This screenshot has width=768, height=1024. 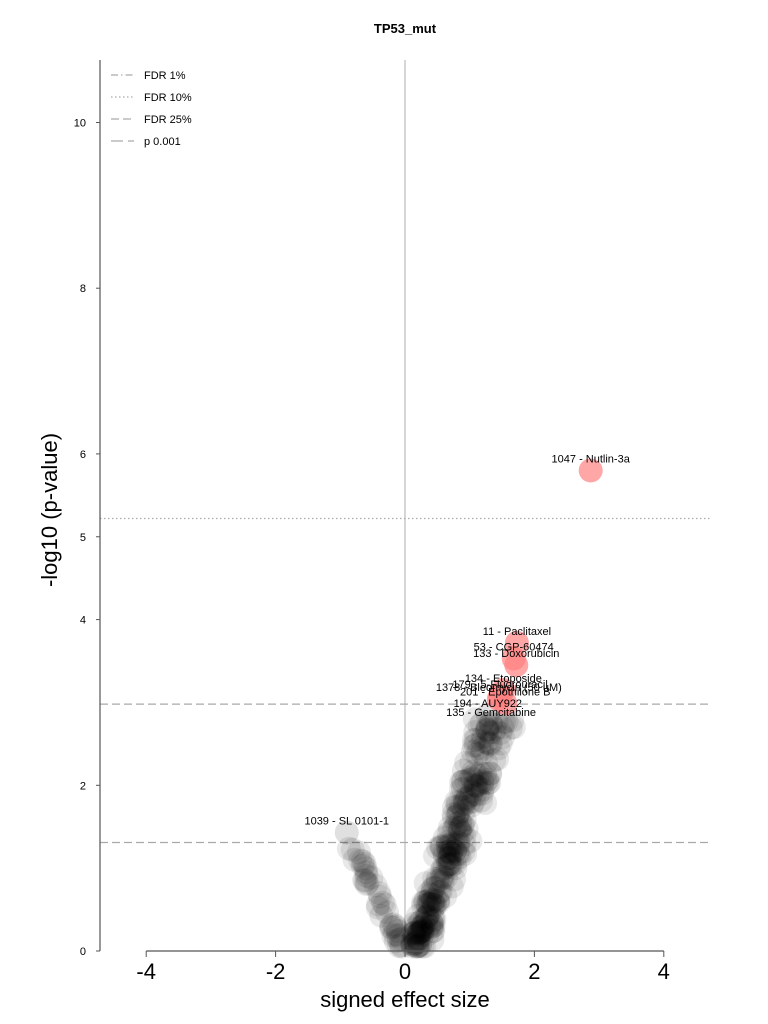 I want to click on x-tick-label: -4, so click(x=146, y=971).